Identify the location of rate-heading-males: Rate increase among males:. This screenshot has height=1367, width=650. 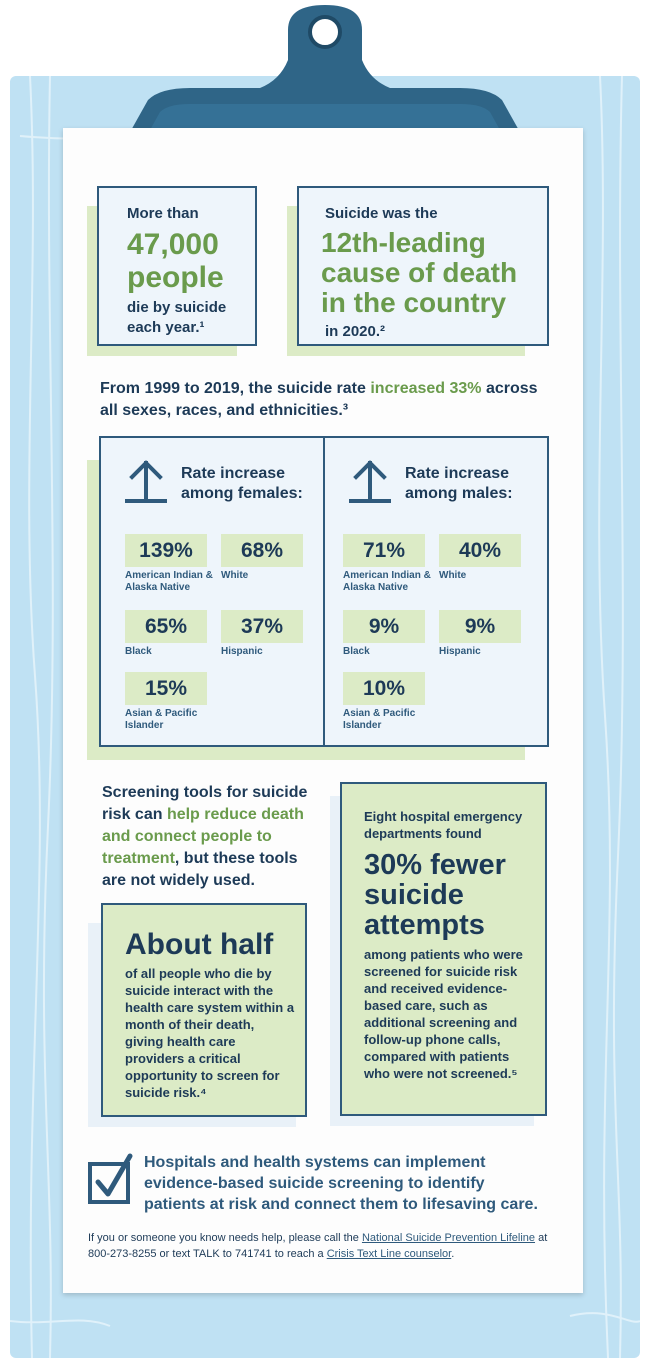
(449, 483).